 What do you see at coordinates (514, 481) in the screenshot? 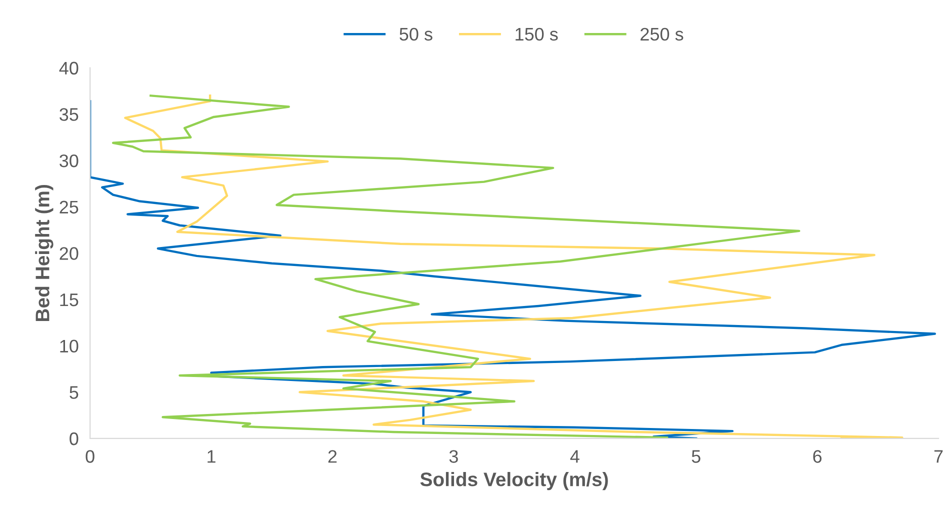
I see `x-axis-title: Solids Velocity (m/s)` at bounding box center [514, 481].